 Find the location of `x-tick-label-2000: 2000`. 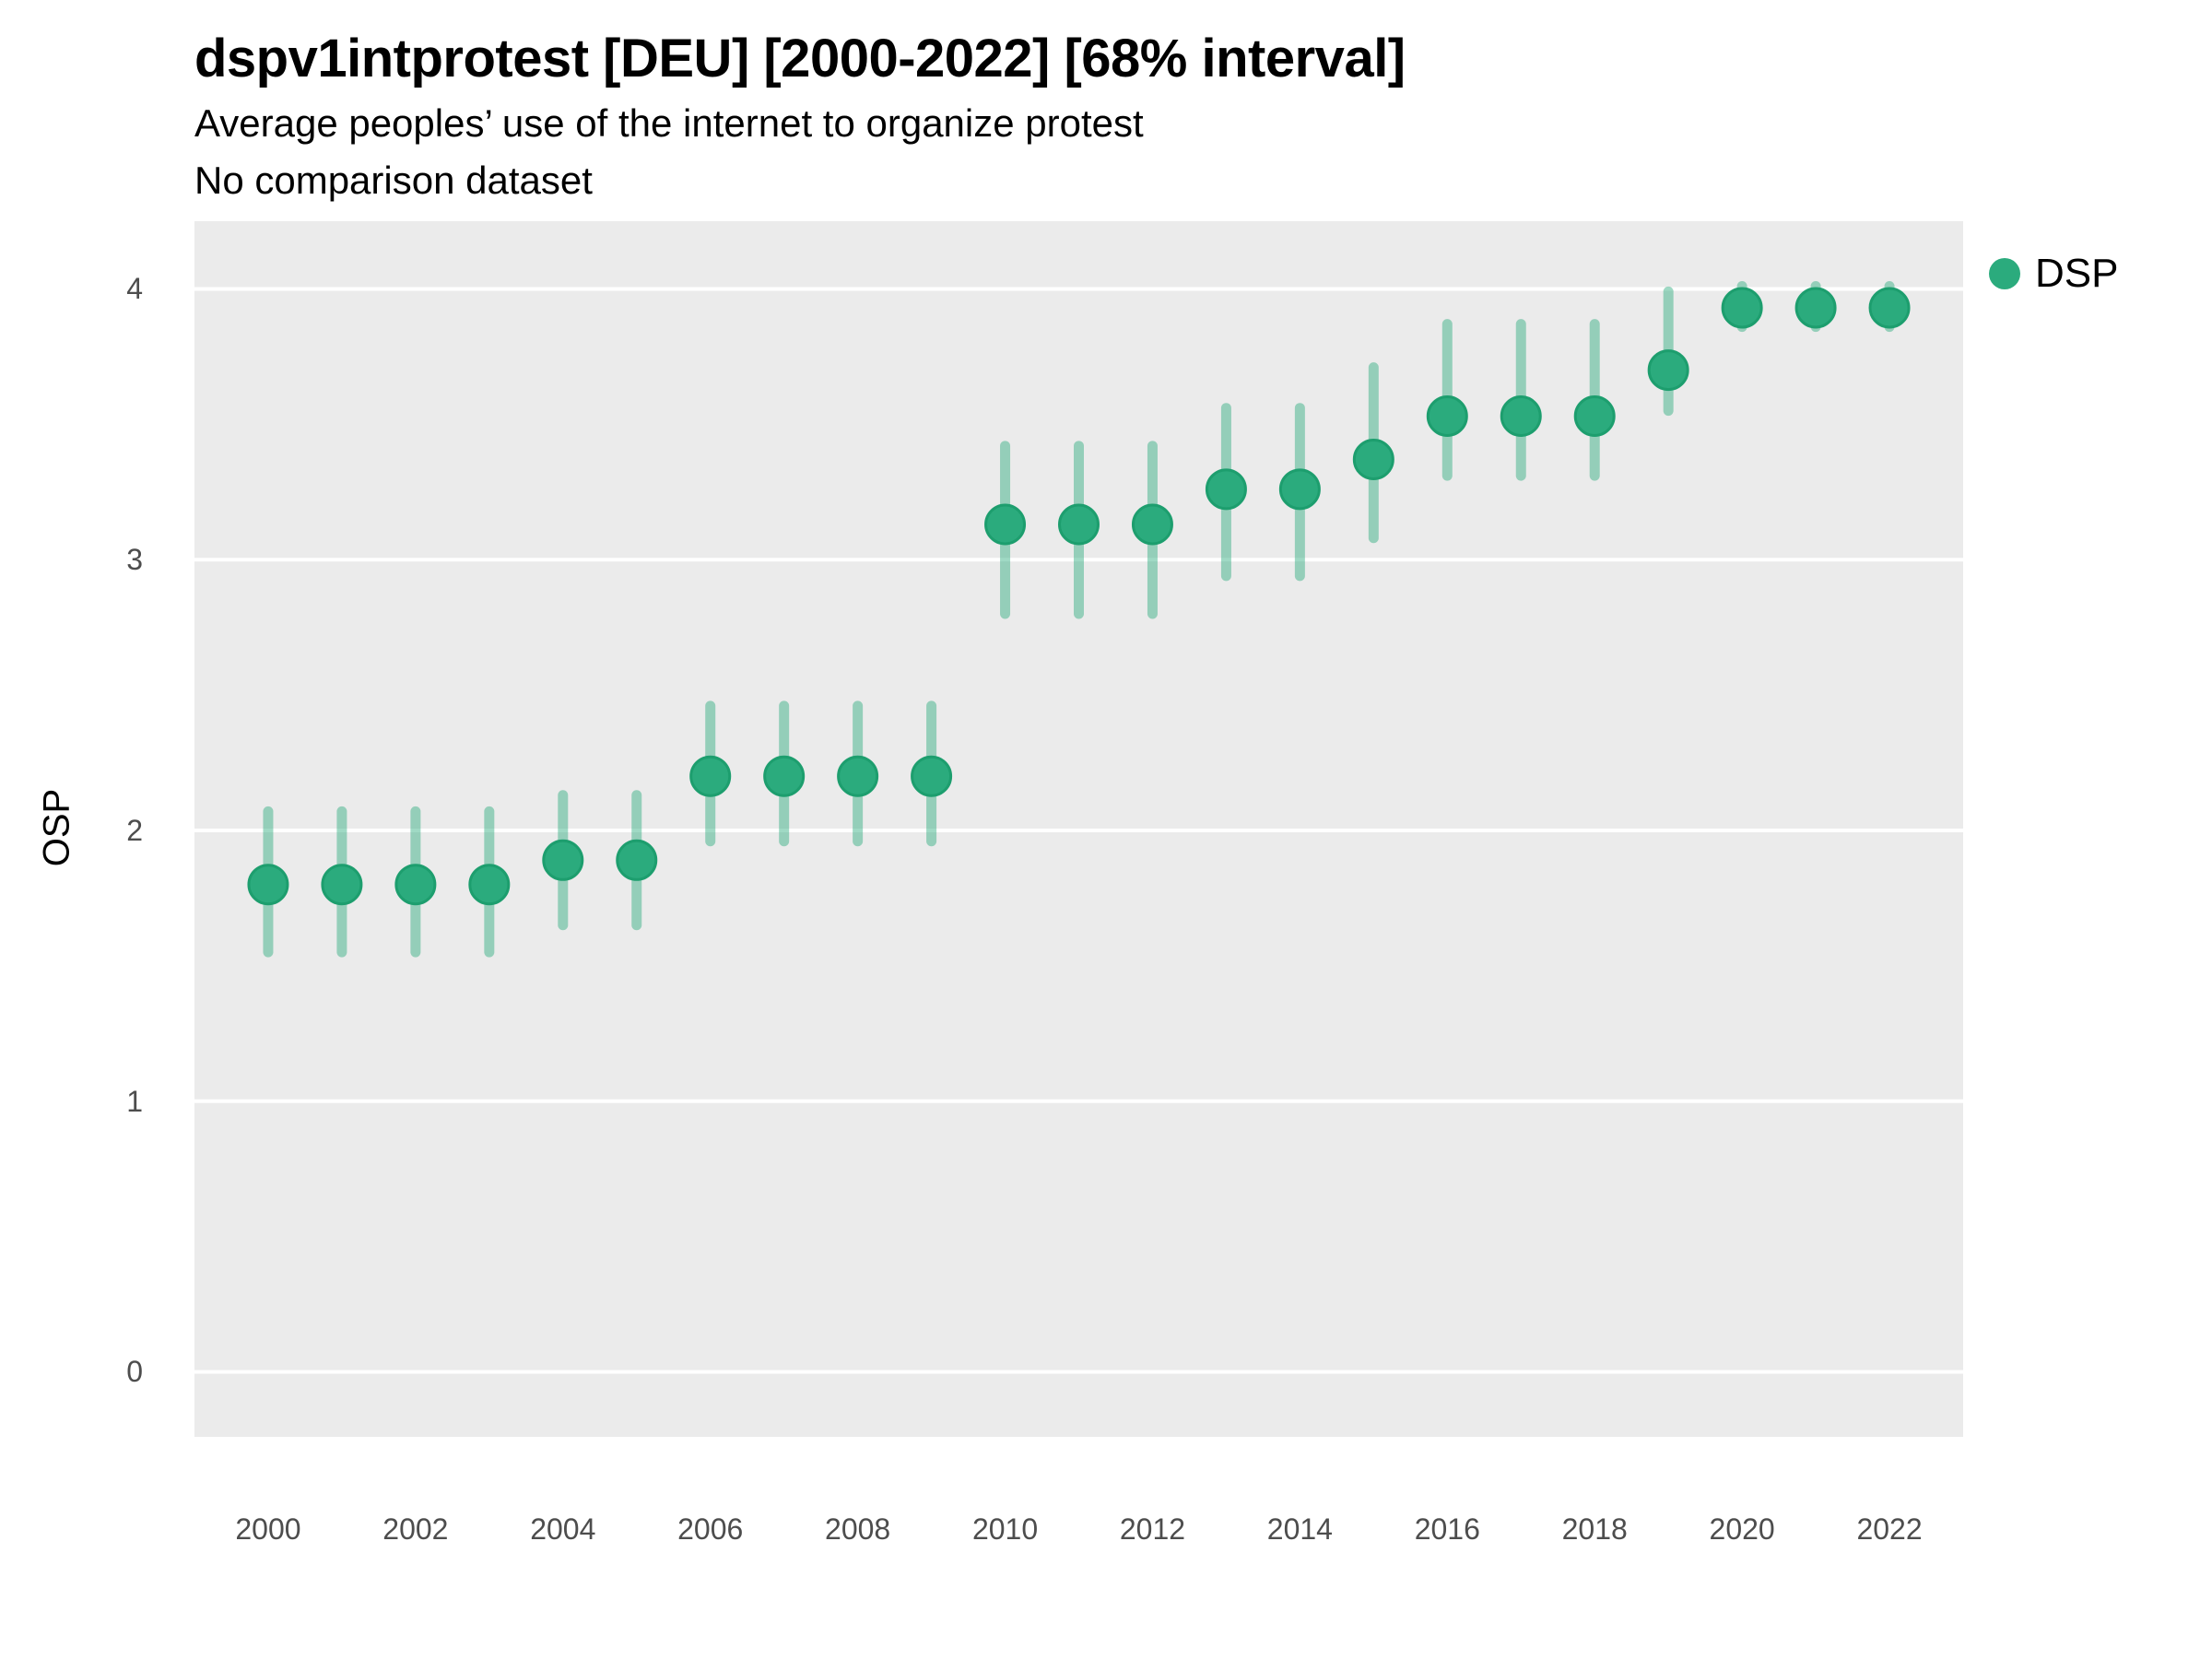

x-tick-label-2000: 2000 is located at coordinates (268, 1529).